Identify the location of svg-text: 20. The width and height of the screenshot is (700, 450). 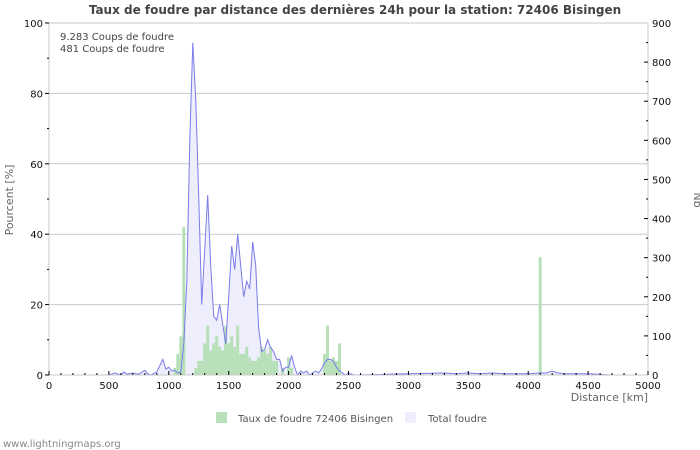
(36, 306).